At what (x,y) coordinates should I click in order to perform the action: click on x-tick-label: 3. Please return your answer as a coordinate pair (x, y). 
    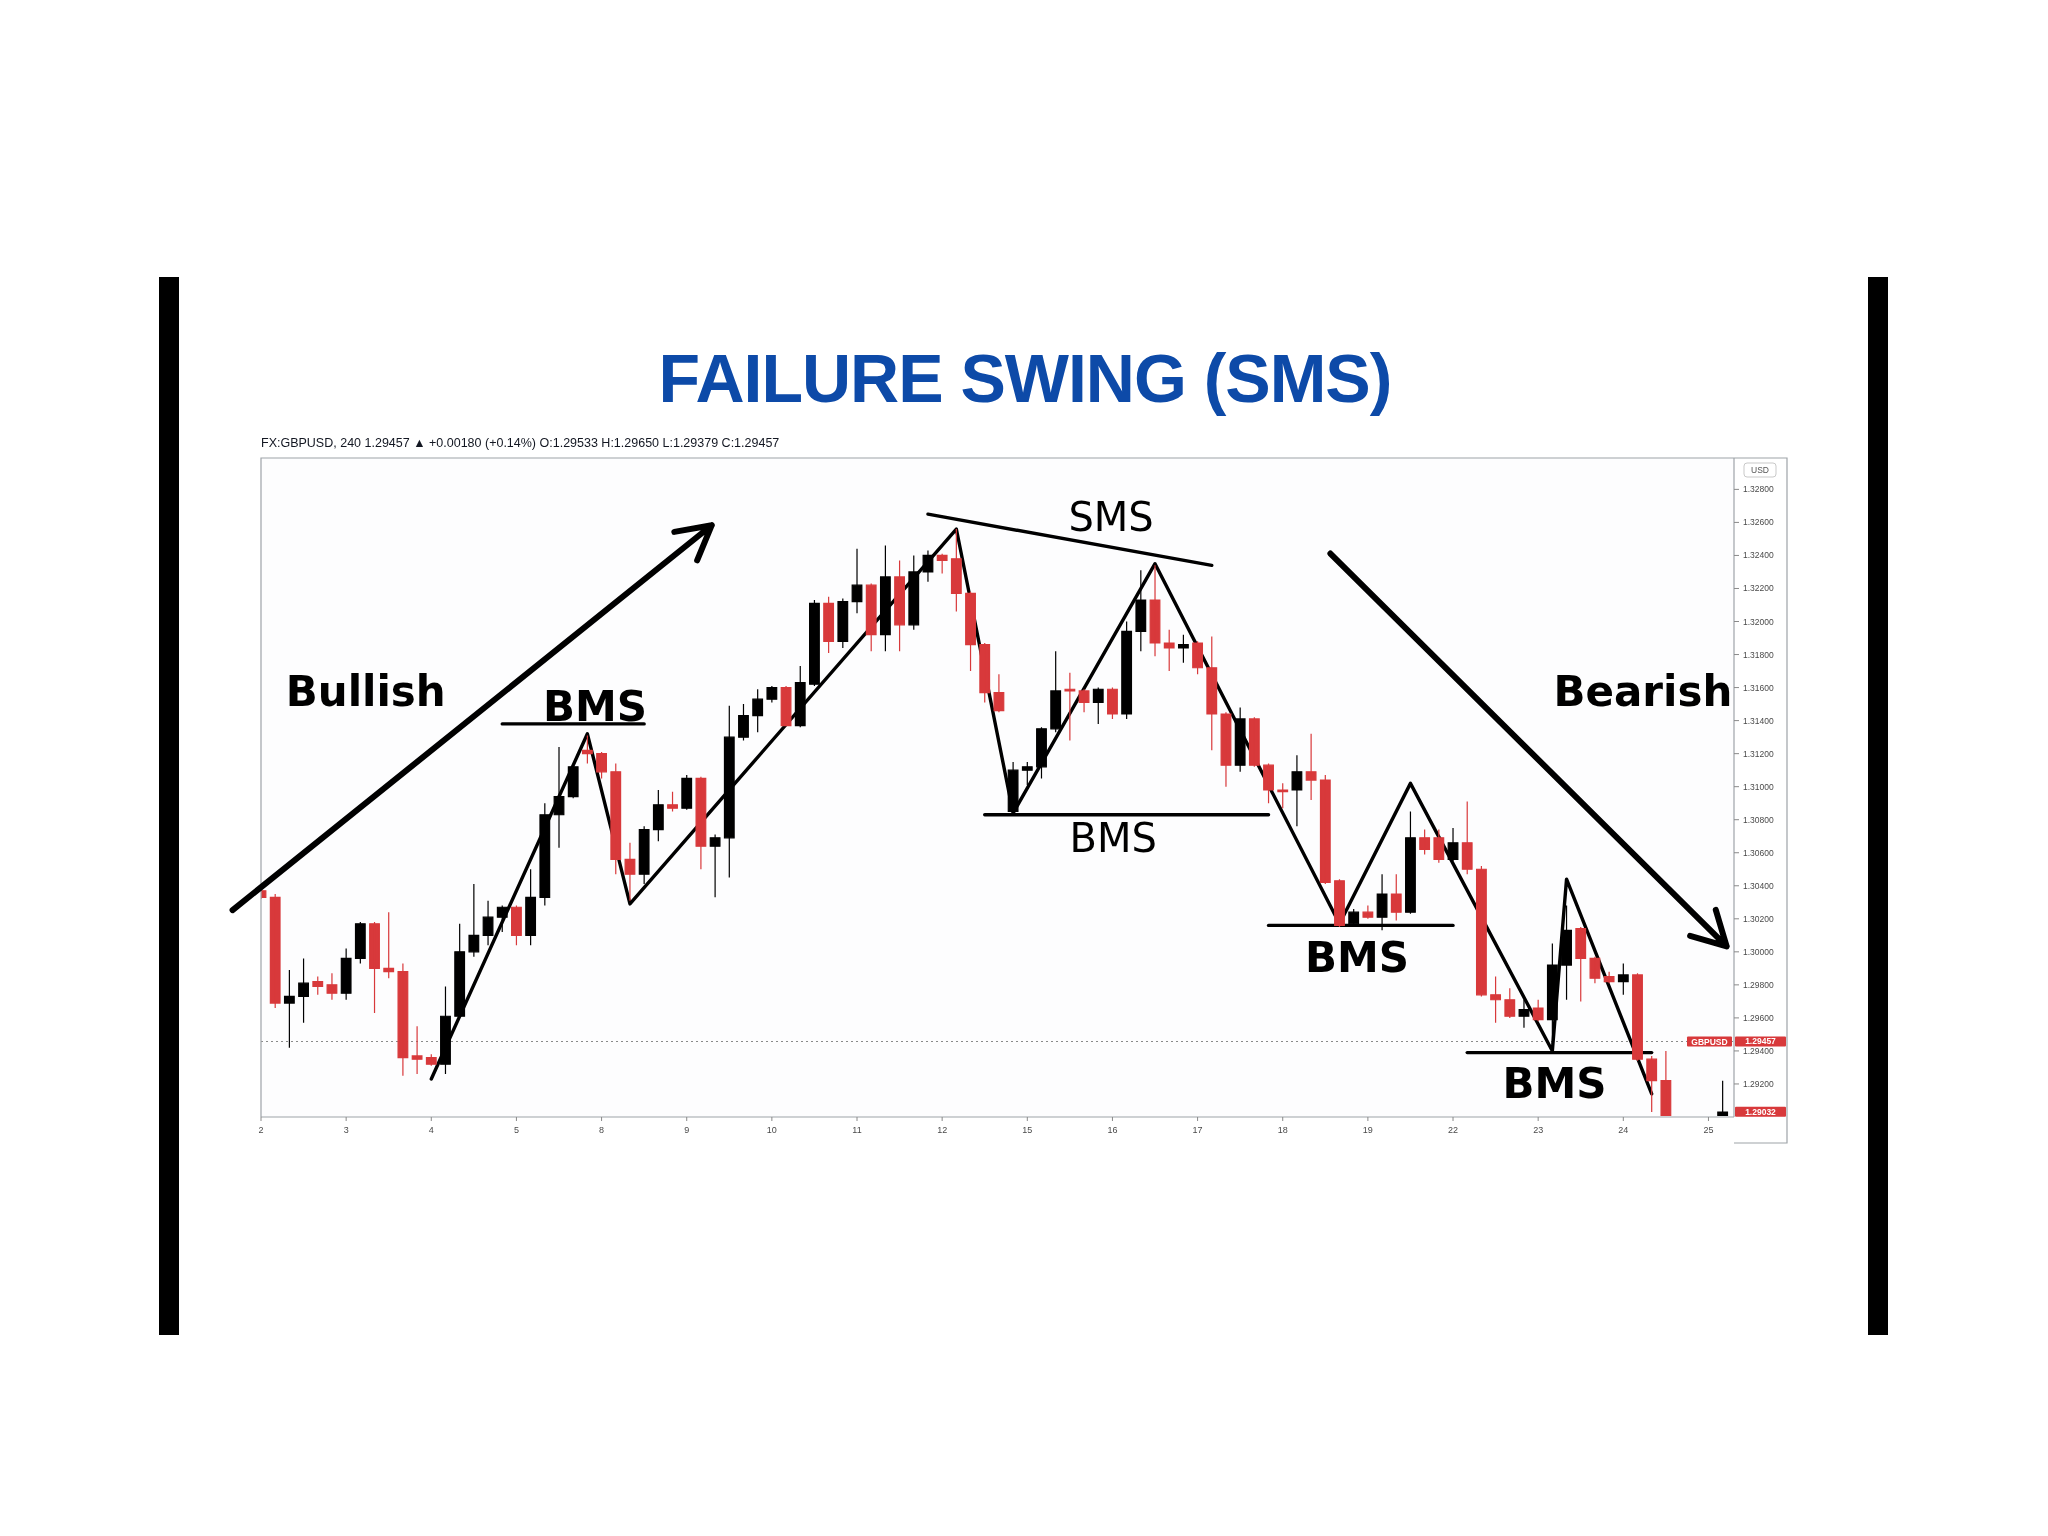
    Looking at the image, I should click on (346, 1130).